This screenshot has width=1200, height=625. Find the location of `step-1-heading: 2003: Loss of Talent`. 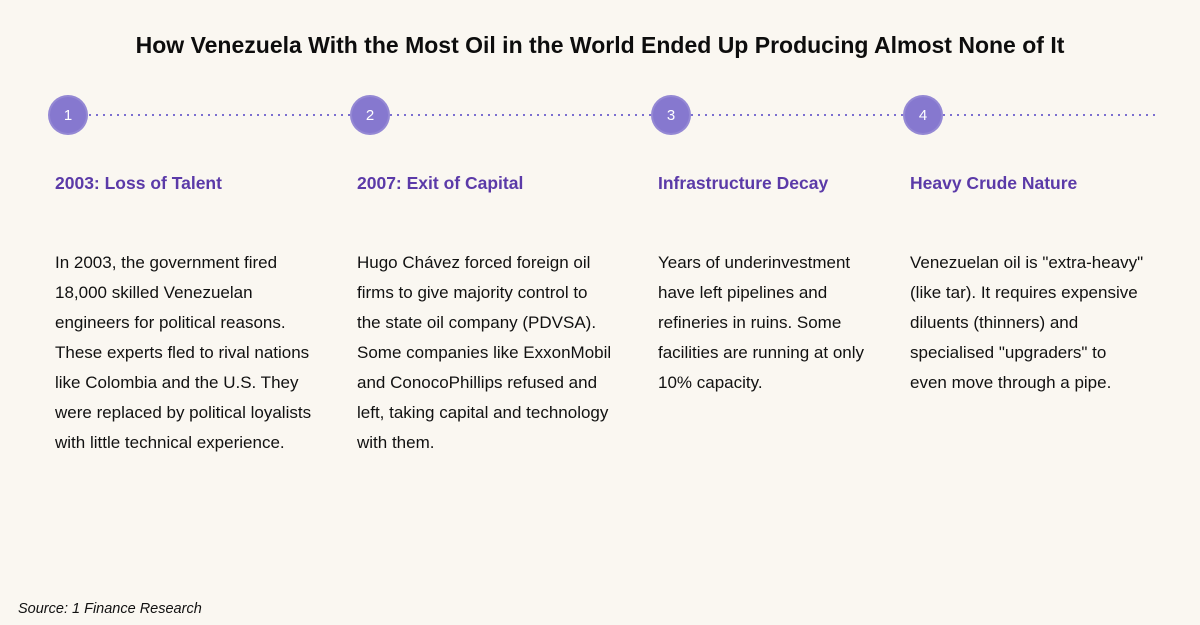

step-1-heading: 2003: Loss of Talent is located at coordinates (138, 183).